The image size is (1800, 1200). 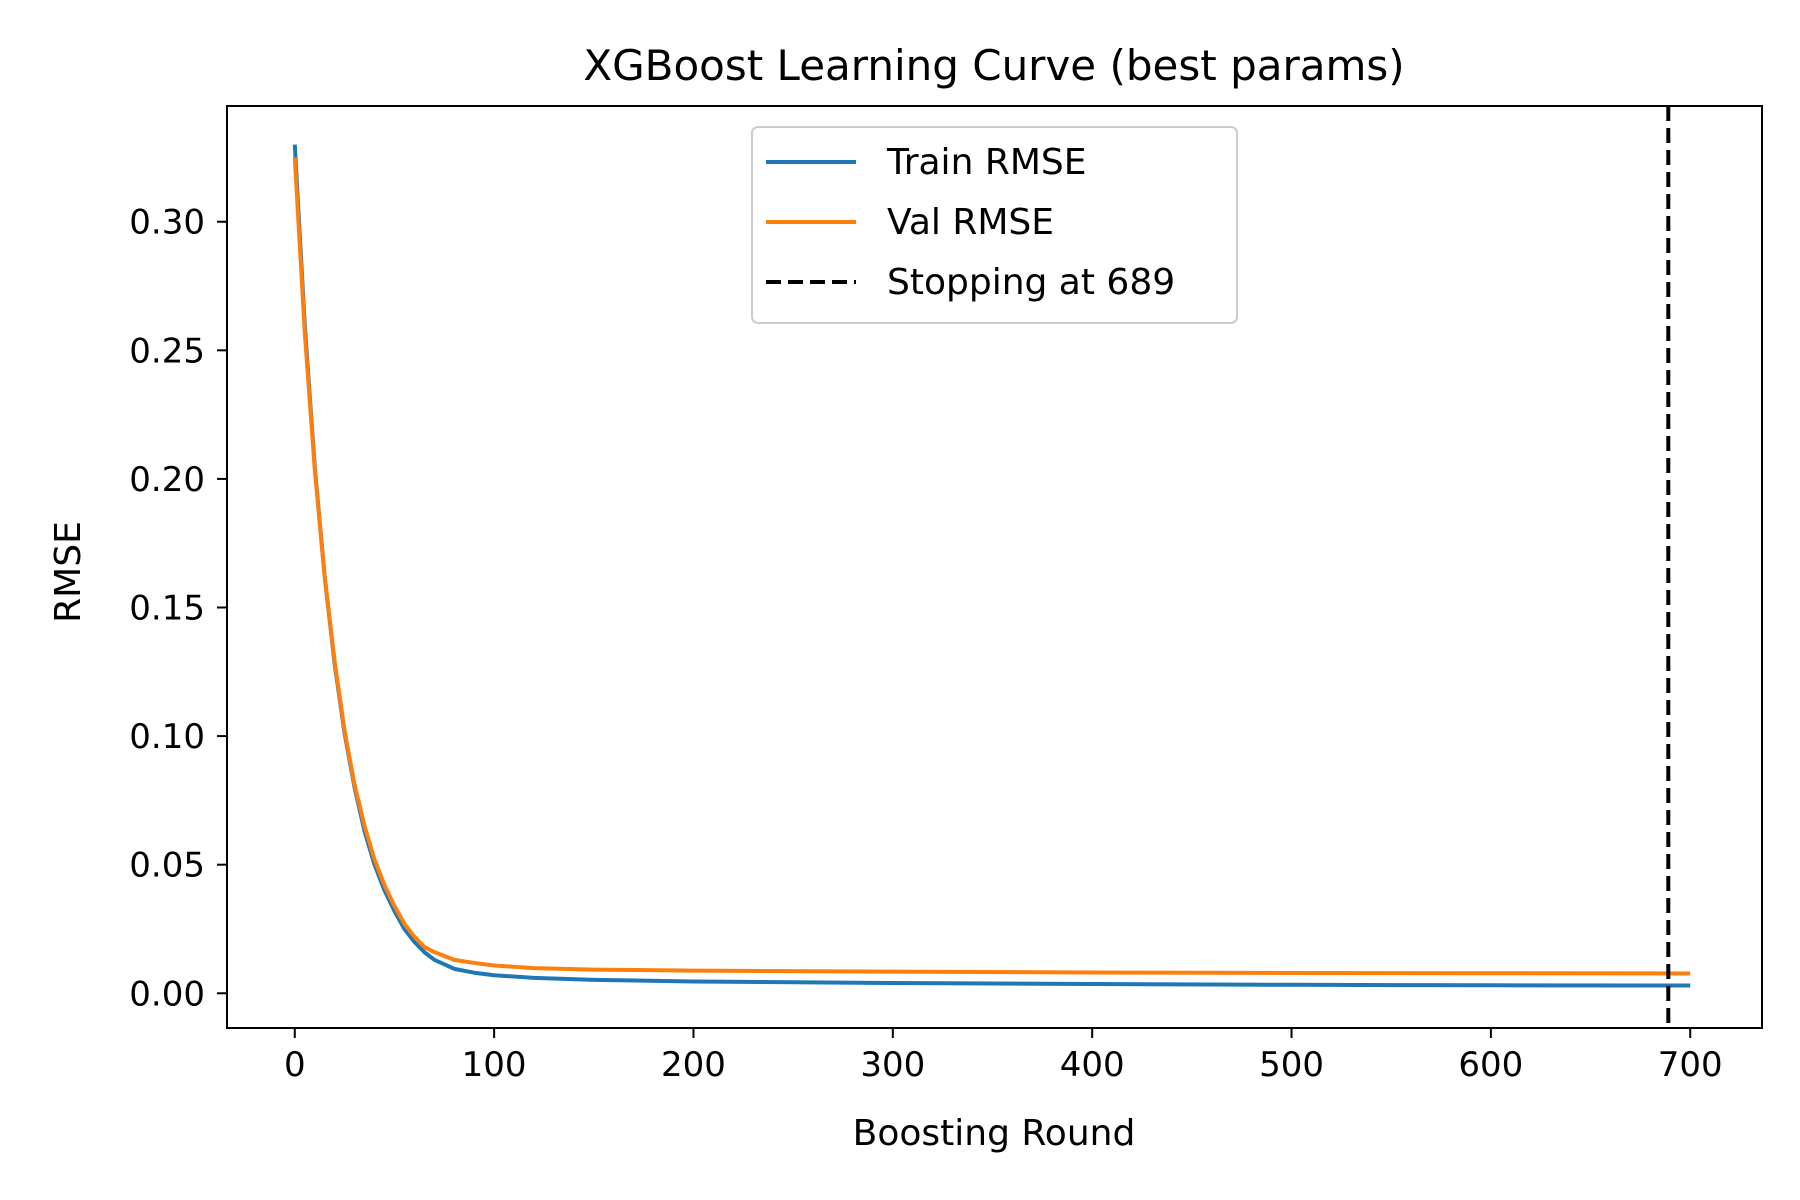 I want to click on legend-label: Train RMSE, so click(x=986, y=162).